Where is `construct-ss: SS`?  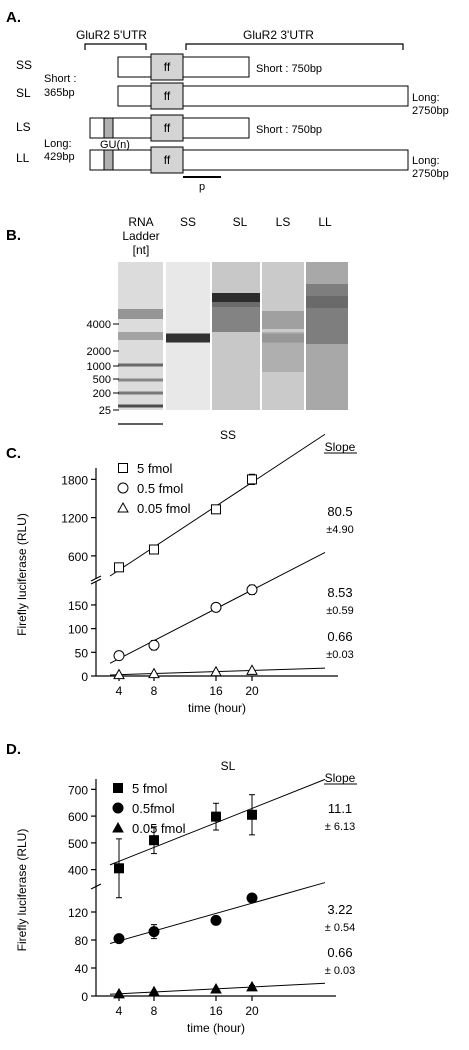
construct-ss: SS is located at coordinates (24, 65).